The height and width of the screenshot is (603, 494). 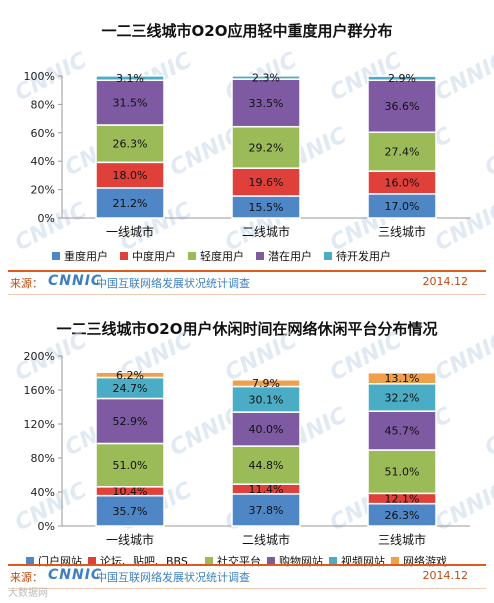 I want to click on data-label: 15.5%, so click(x=266, y=207).